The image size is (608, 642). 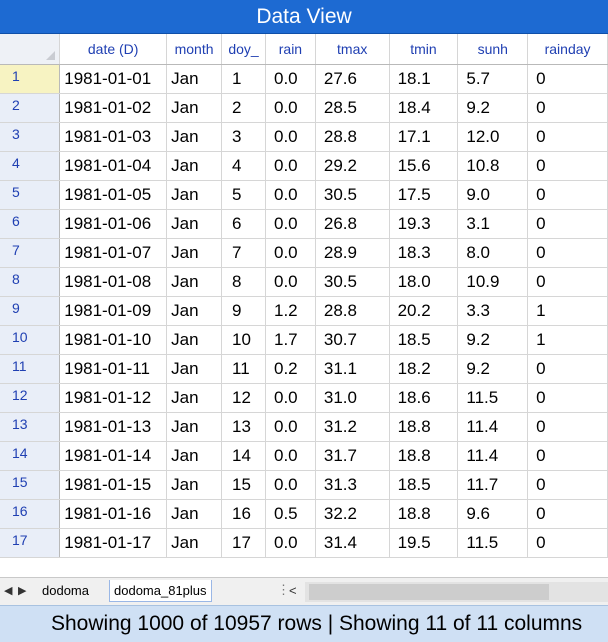 What do you see at coordinates (113, 224) in the screenshot?
I see `cell-date: 1981-01-06` at bounding box center [113, 224].